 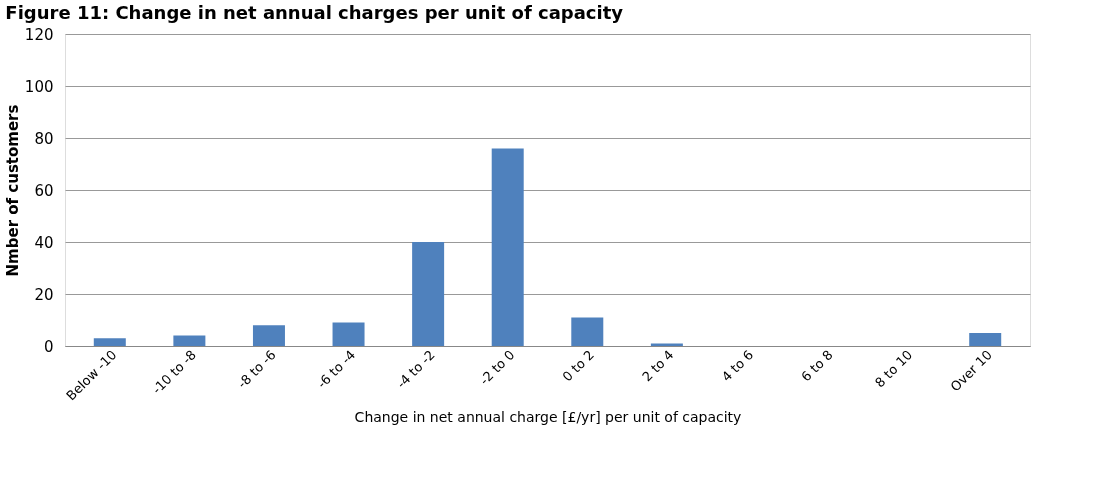 What do you see at coordinates (336, 369) in the screenshot?
I see `x-tick-label: -6 to -4` at bounding box center [336, 369].